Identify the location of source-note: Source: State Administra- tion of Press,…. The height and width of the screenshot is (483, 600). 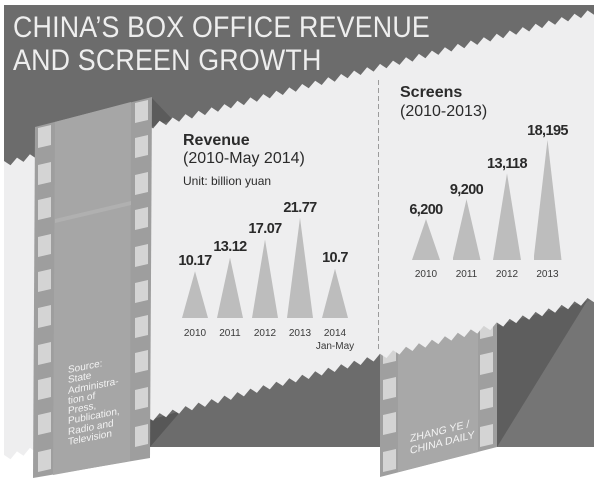
(94, 402).